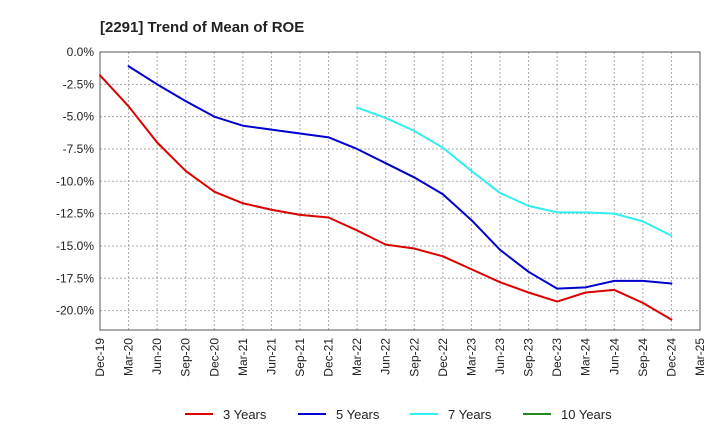 This screenshot has height=440, width=720. I want to click on x-tick-label: Jun-24, so click(614, 356).